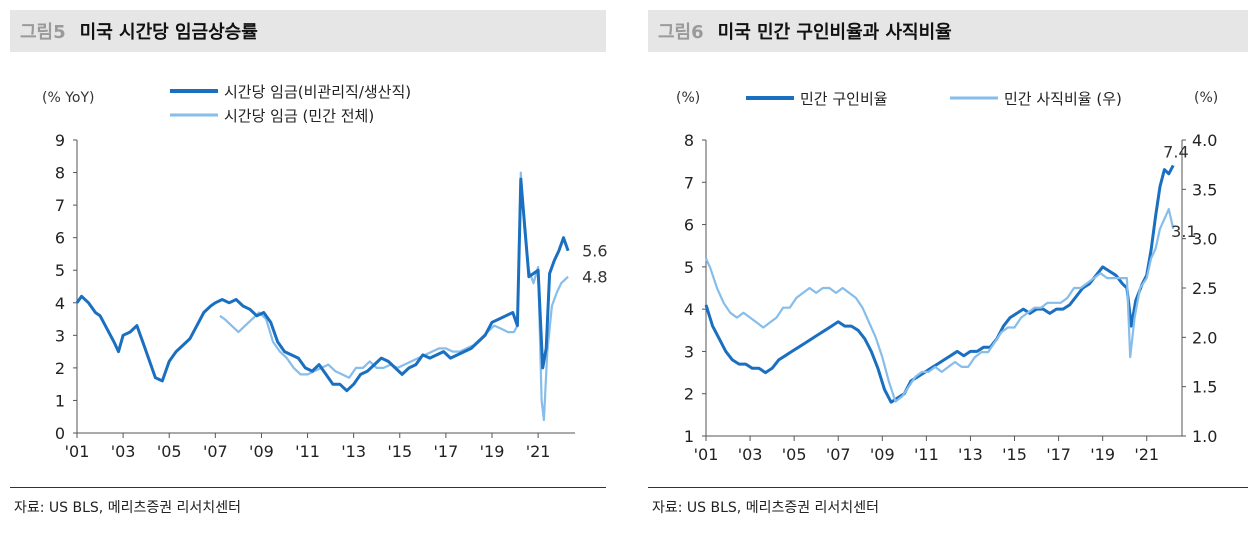 The image size is (1248, 552). I want to click on legend-label: 시간당 임금 (민간 전체), so click(299, 116).